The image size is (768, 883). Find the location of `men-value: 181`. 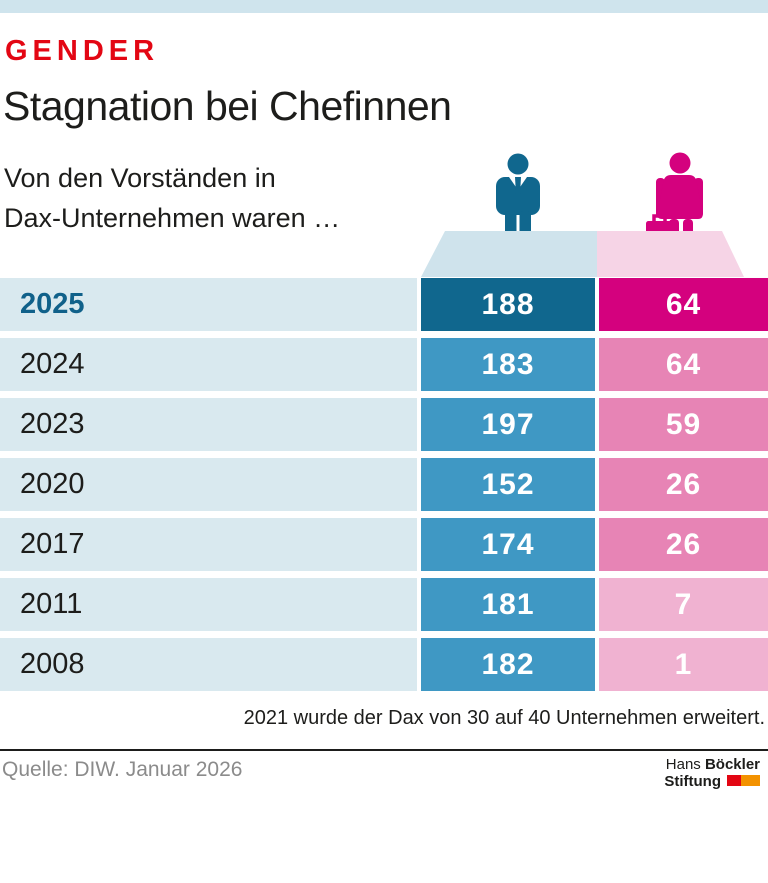

men-value: 181 is located at coordinates (508, 604).